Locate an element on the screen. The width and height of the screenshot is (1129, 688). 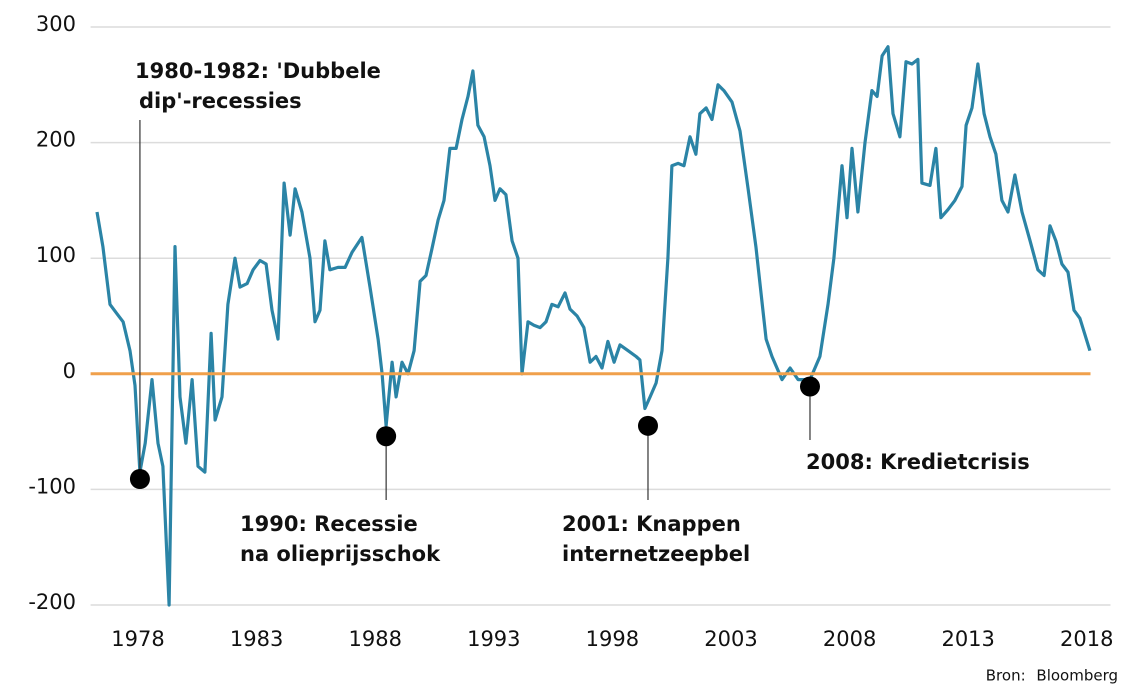
x-tick-label: 2018 is located at coordinates (1086, 639).